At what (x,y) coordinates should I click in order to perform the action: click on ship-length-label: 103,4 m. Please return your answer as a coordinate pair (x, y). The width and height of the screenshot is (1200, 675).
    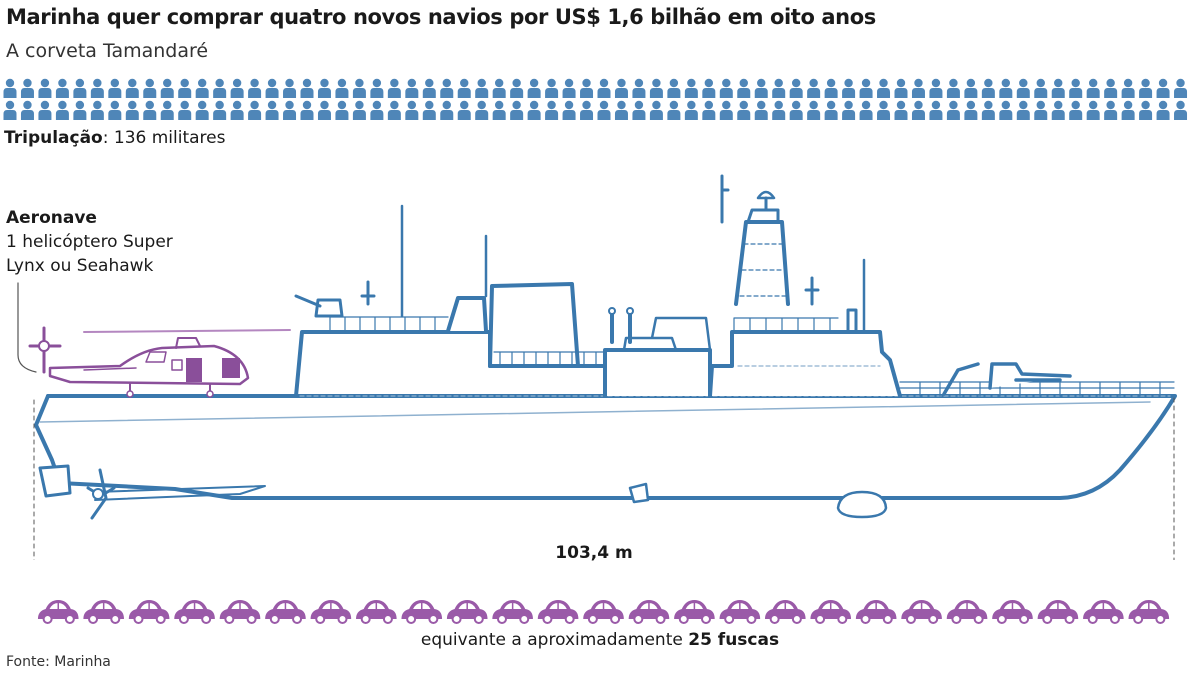
    Looking at the image, I should click on (594, 553).